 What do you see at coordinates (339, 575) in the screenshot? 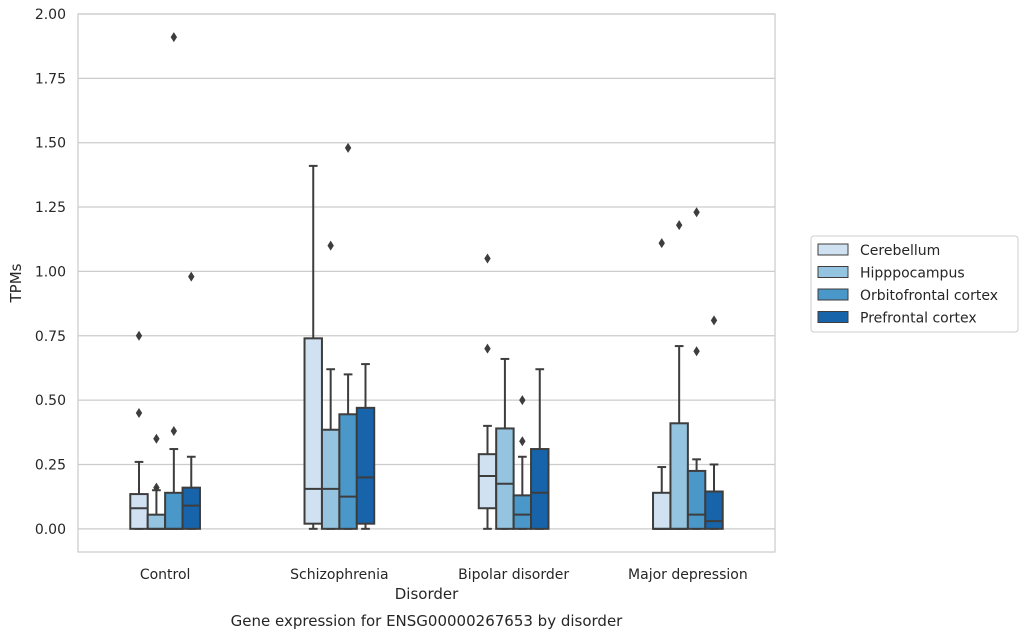
I see `x-tick-label: Schizophrenia` at bounding box center [339, 575].